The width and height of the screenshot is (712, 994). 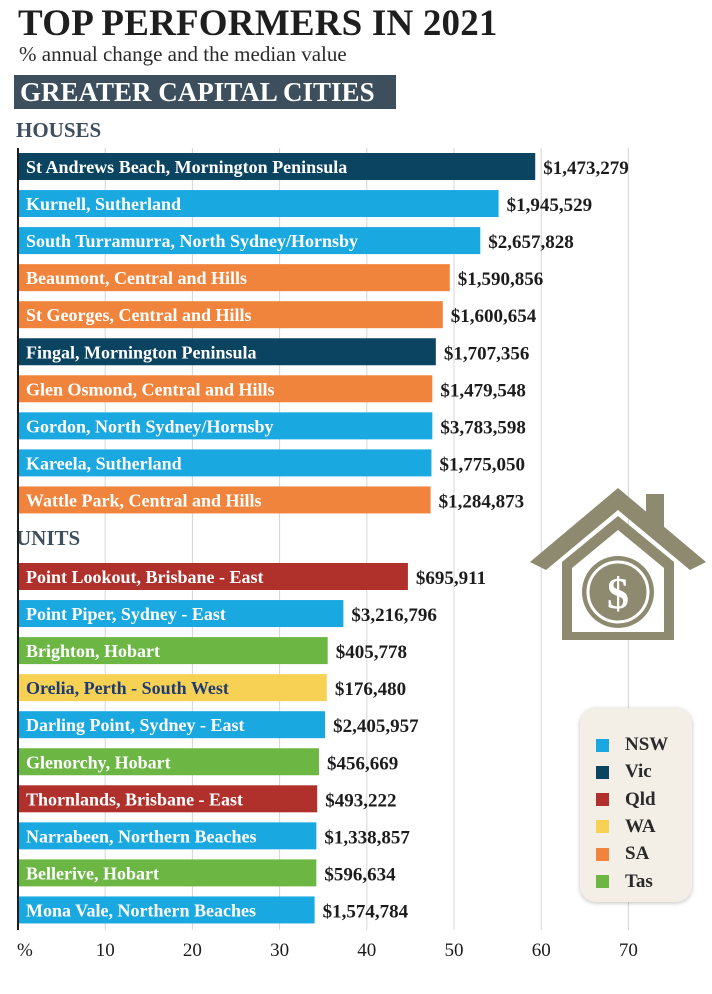 What do you see at coordinates (376, 726) in the screenshot?
I see `unit-value-label: $2,405,957` at bounding box center [376, 726].